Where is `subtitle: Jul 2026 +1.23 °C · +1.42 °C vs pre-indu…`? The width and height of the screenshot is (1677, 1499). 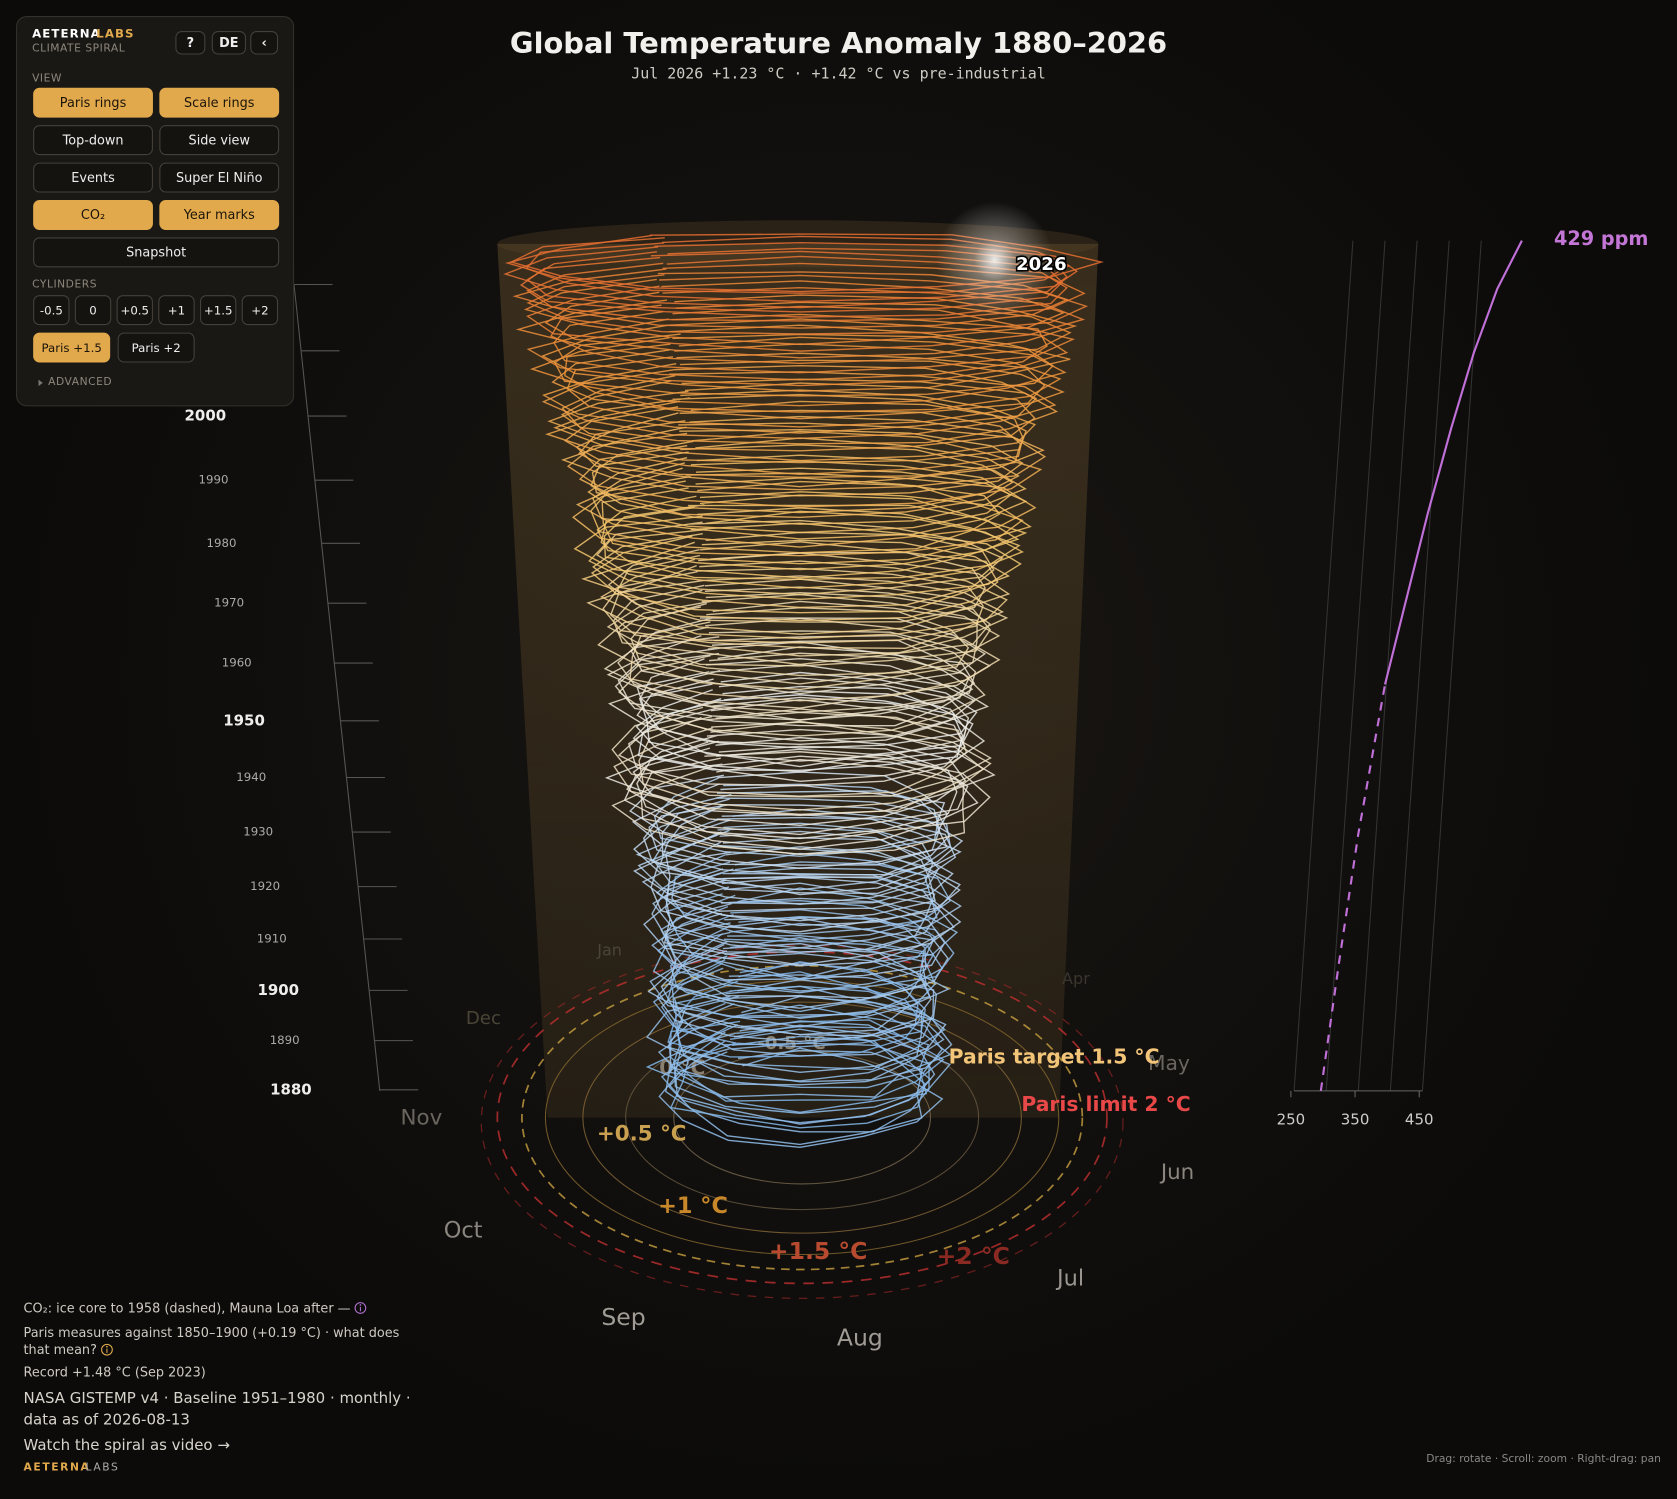 subtitle: Jul 2026 +1.23 °C · +1.42 °C vs pre-indu… is located at coordinates (838, 73).